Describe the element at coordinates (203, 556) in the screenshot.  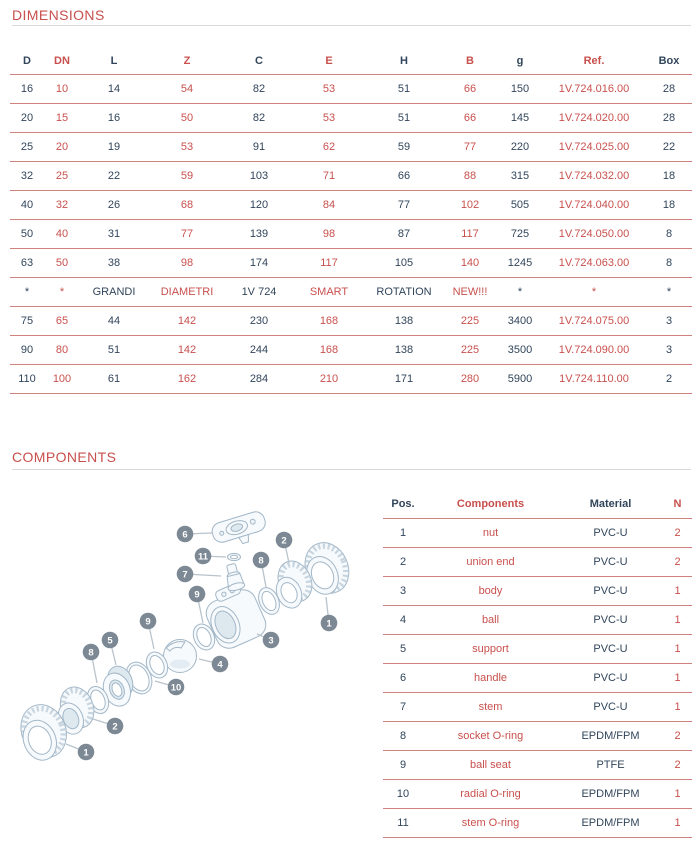
I see `svg-text: 11` at that location.